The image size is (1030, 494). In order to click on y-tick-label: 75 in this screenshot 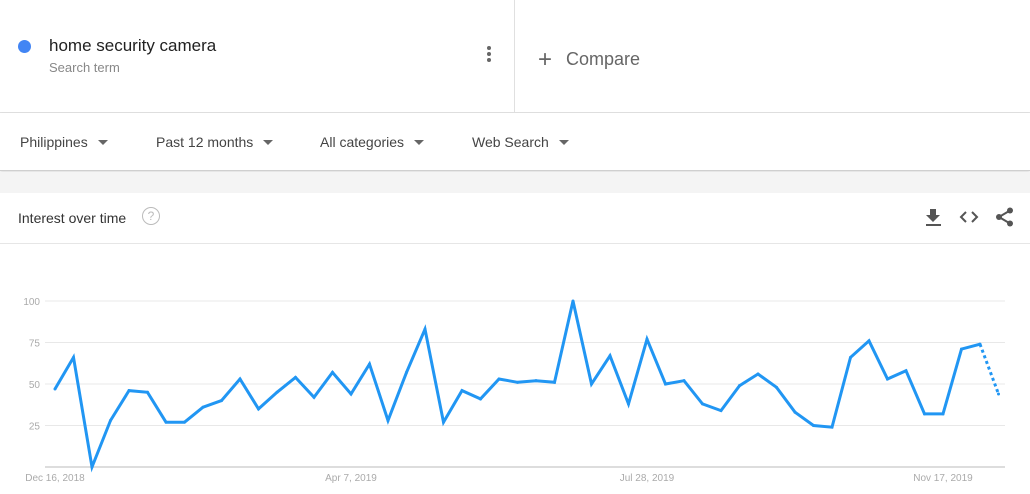, I will do `click(35, 344)`.